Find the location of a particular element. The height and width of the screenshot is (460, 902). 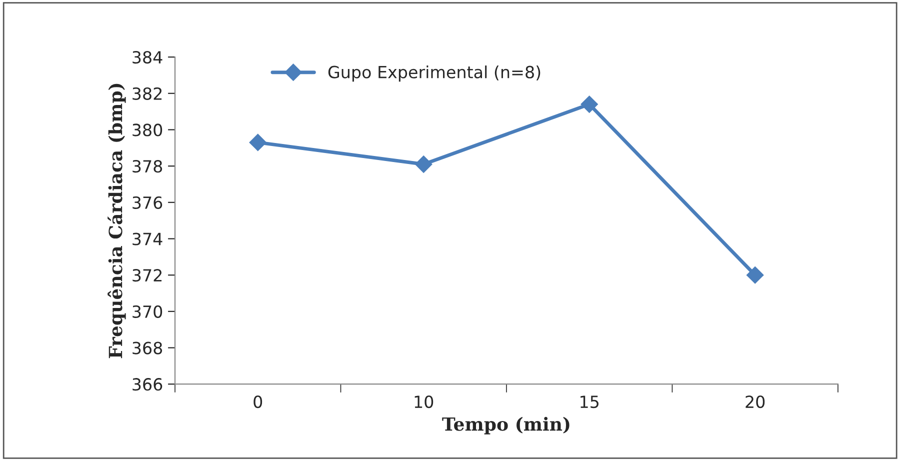

y-axis-title: Frequência Cárdiaca (bmp) is located at coordinates (117, 221).